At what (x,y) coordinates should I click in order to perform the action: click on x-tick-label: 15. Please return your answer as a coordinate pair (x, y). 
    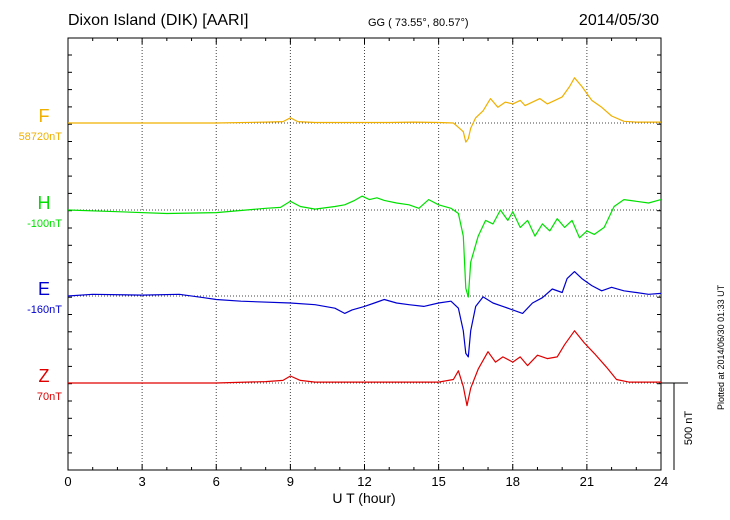
    Looking at the image, I should click on (438, 481).